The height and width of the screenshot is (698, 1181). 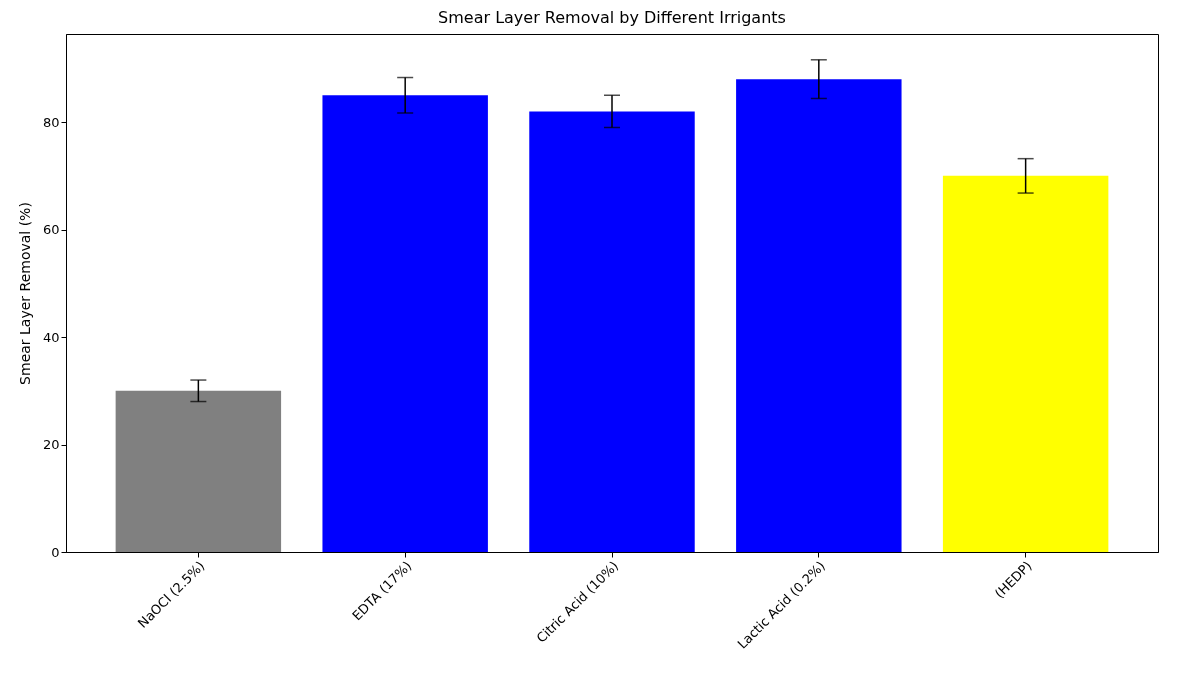 What do you see at coordinates (51, 445) in the screenshot?
I see `y-tick-label: 20` at bounding box center [51, 445].